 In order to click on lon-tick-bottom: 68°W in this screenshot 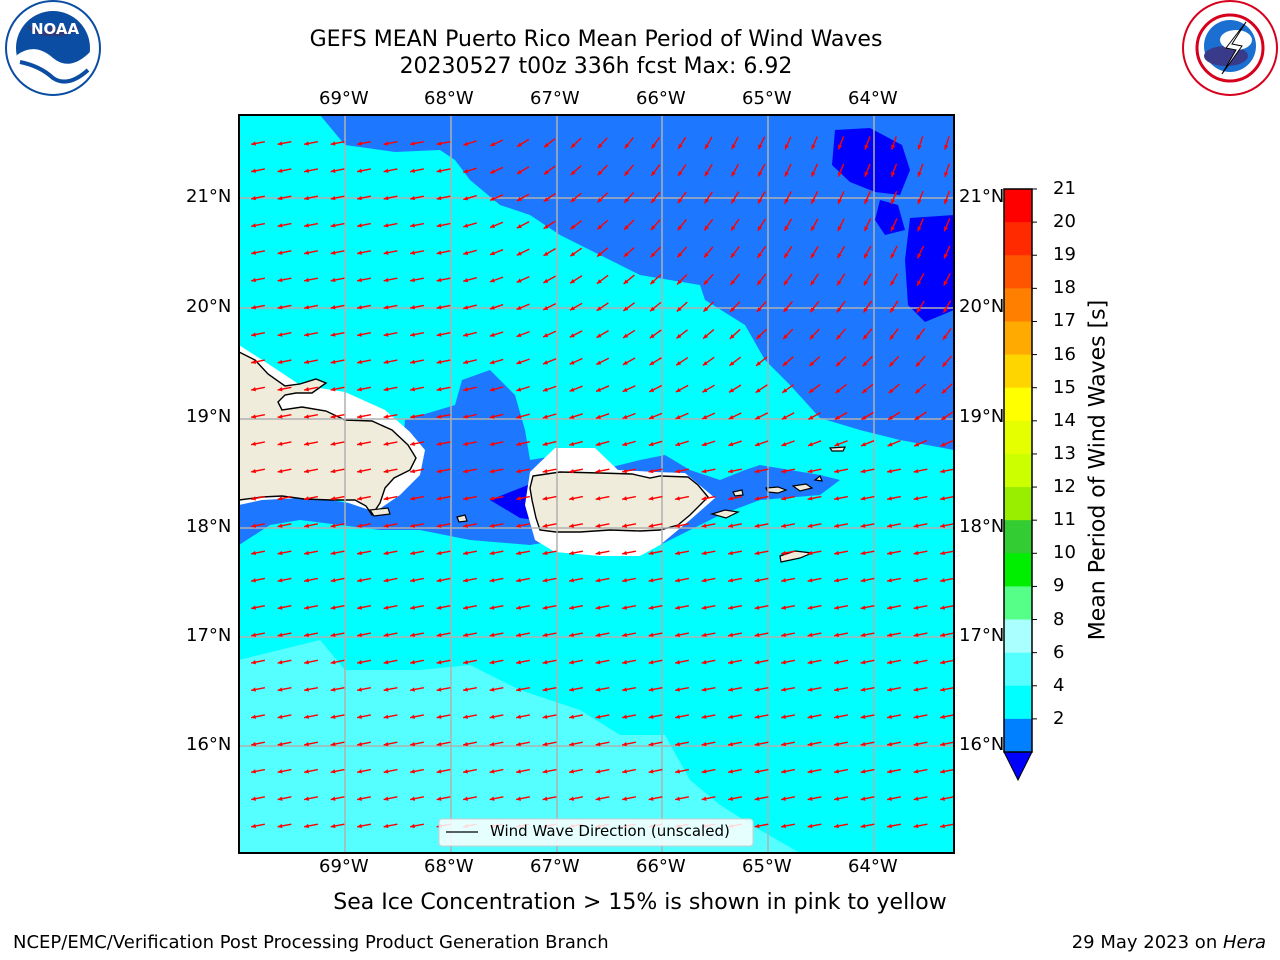, I will do `click(449, 866)`.